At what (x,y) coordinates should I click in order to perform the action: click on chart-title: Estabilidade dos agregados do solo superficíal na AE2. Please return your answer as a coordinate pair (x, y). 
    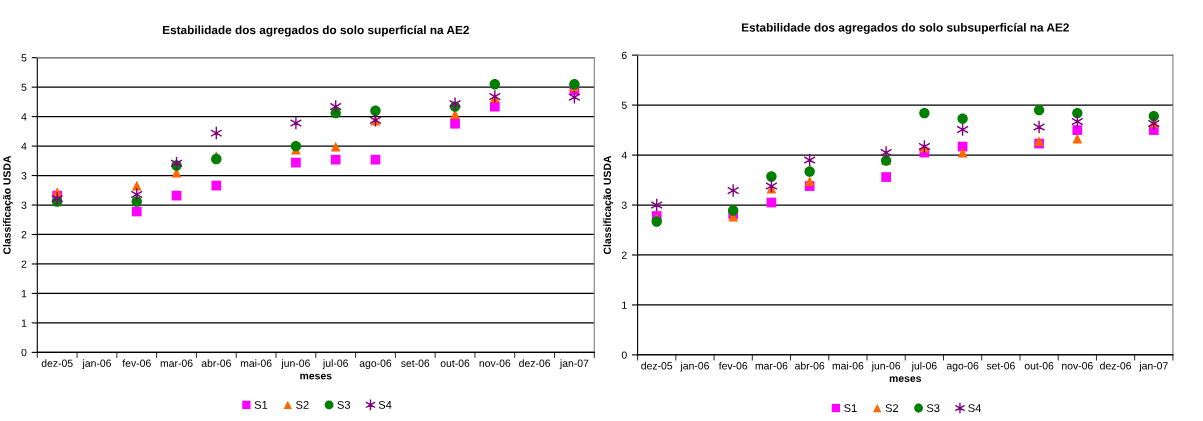
    Looking at the image, I should click on (315, 31).